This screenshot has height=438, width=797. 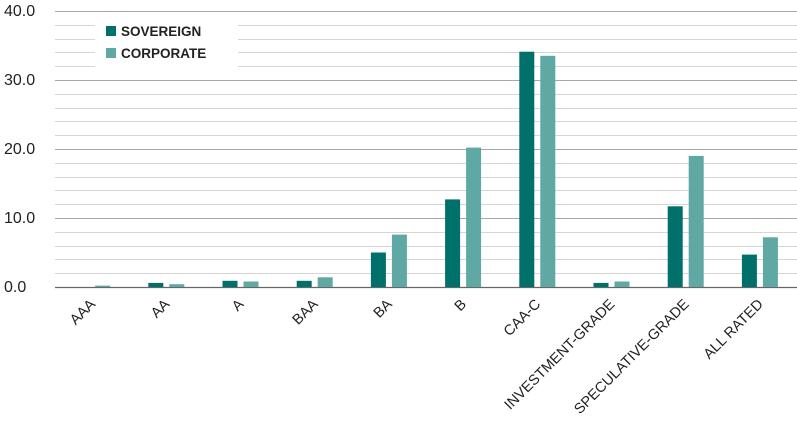 I want to click on legend: SOVEREIGN CORPORATE, so click(x=166, y=42).